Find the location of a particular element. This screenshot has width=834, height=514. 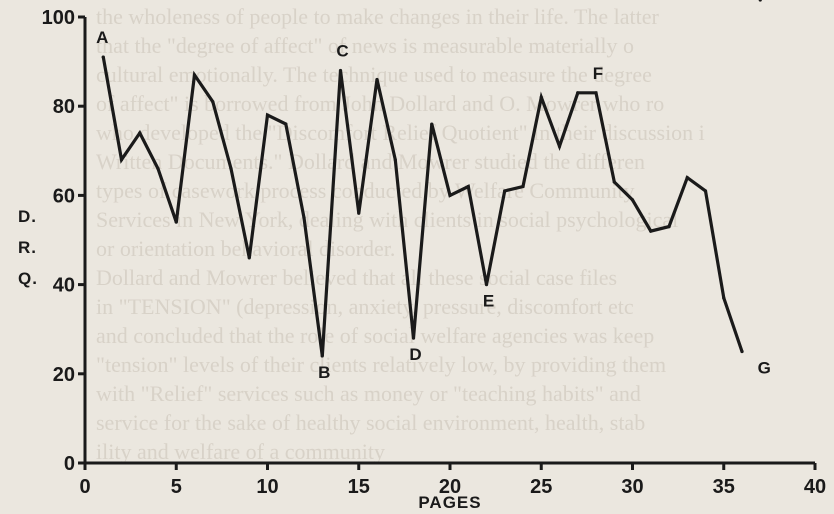

x-tick-label: 20 is located at coordinates (450, 487).